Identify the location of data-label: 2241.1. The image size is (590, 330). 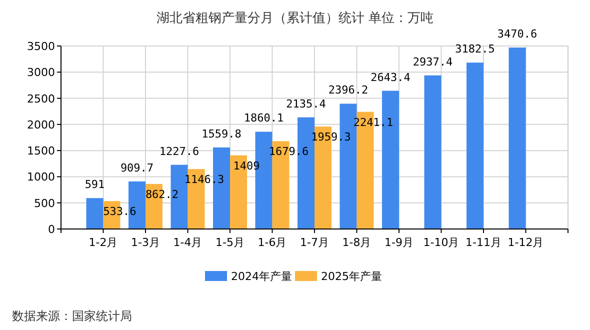
(373, 122).